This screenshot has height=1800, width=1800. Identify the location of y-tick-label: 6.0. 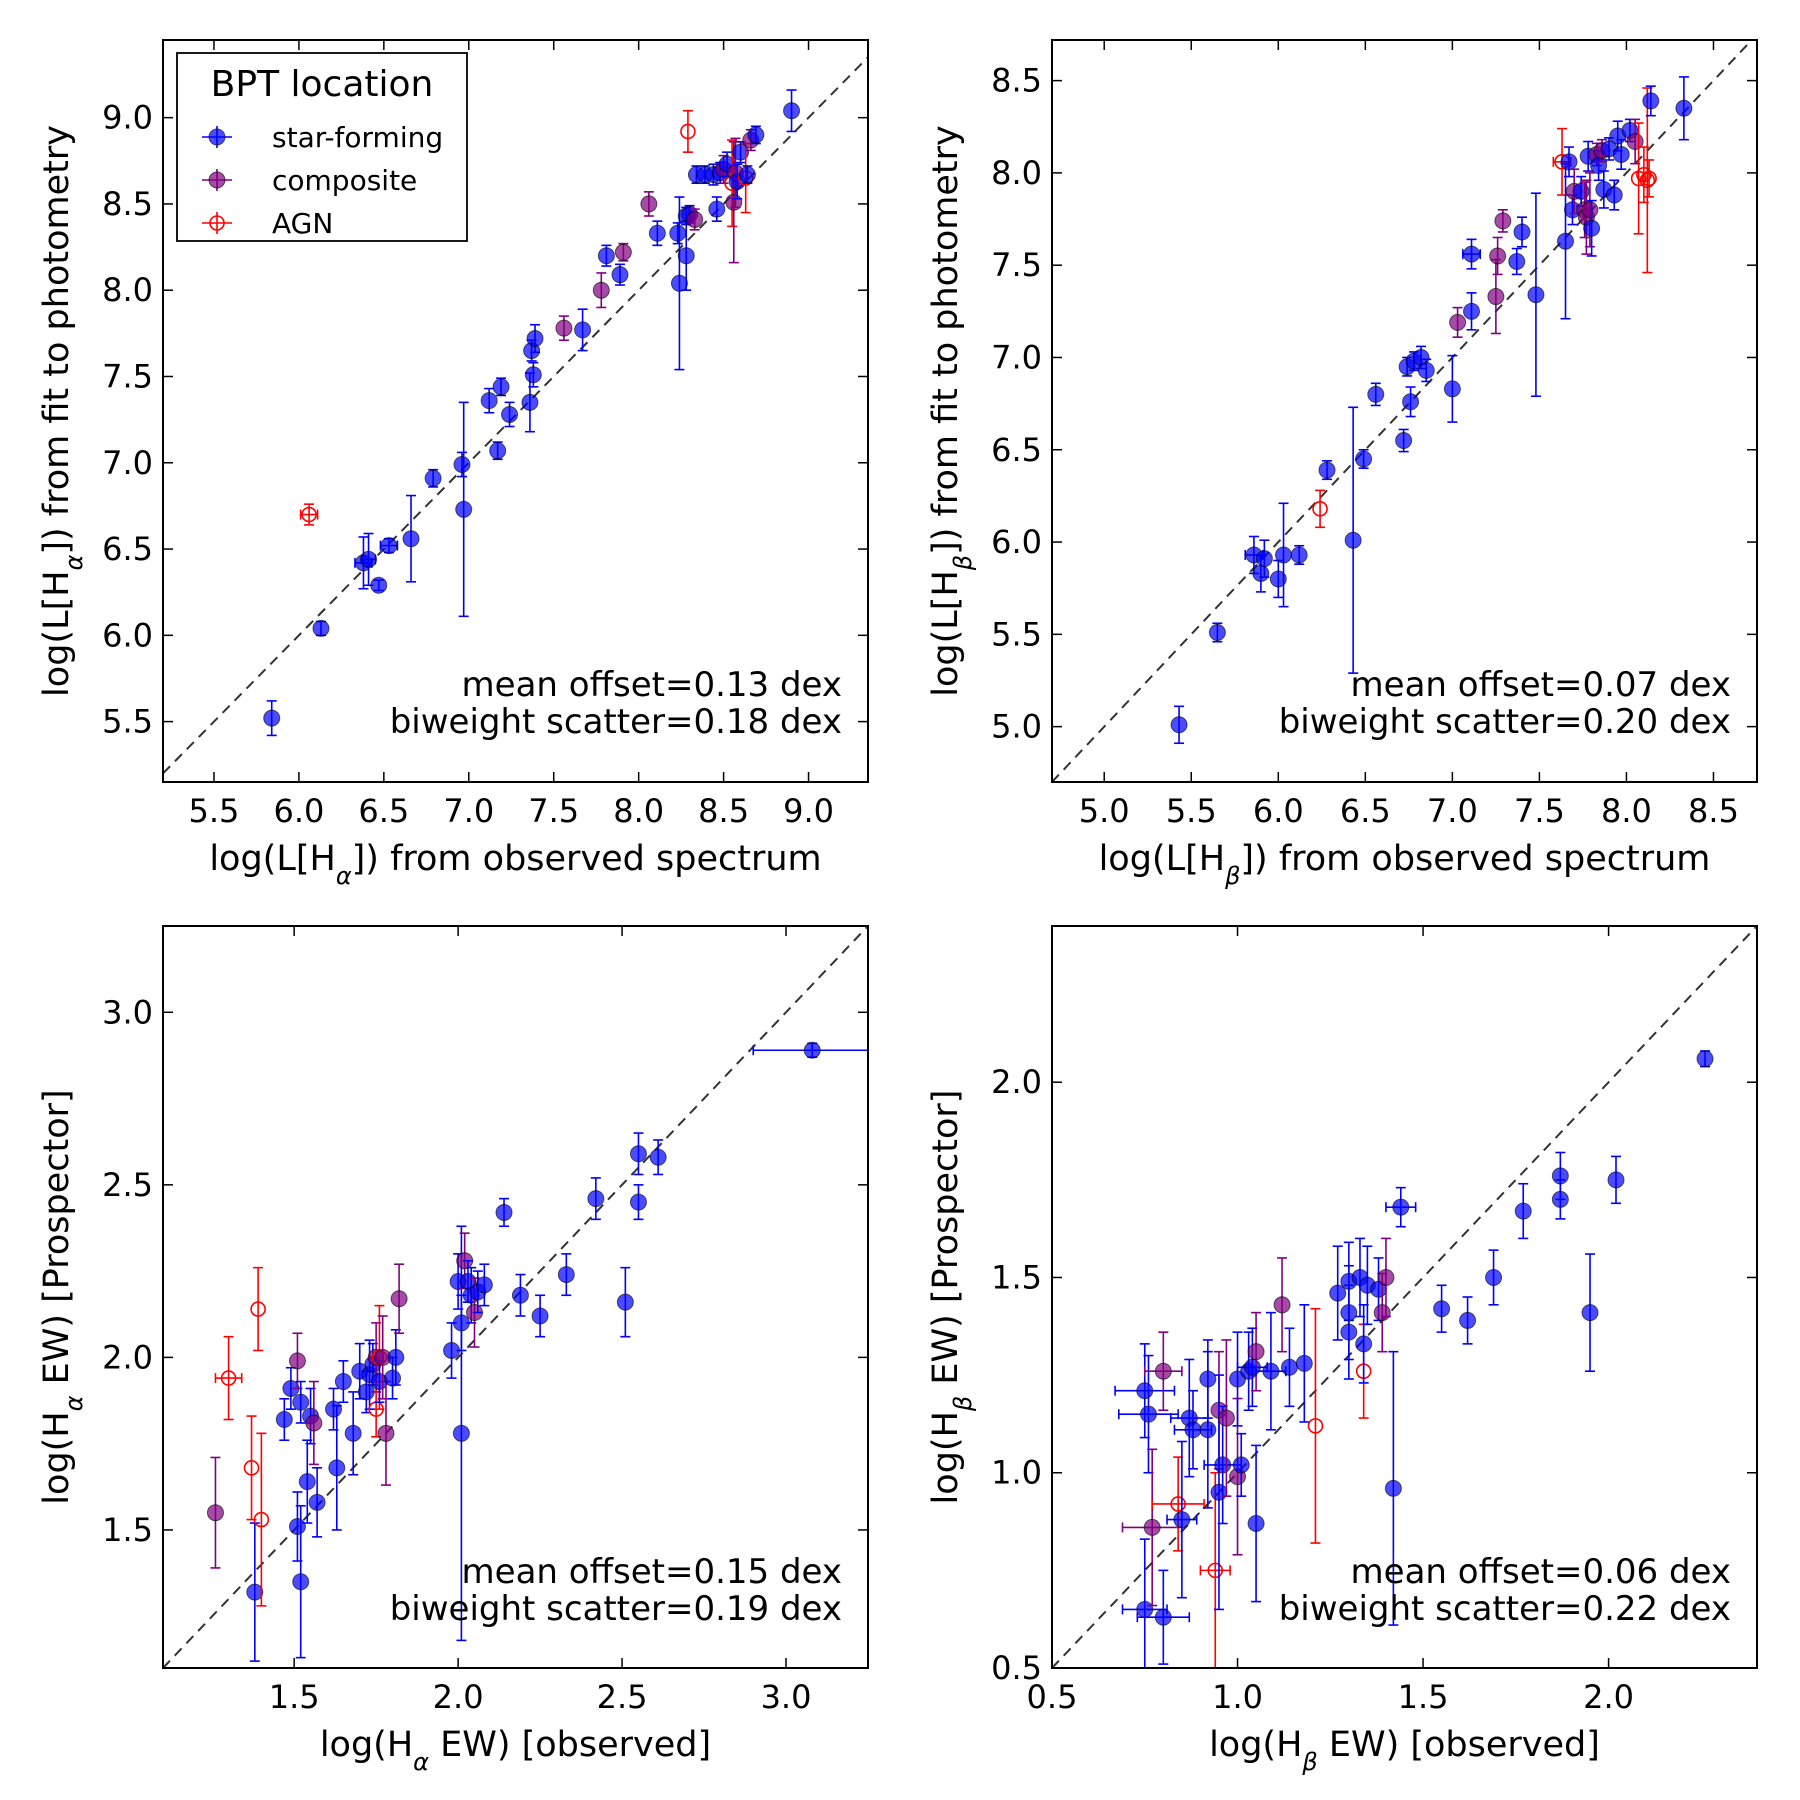
(1016, 542).